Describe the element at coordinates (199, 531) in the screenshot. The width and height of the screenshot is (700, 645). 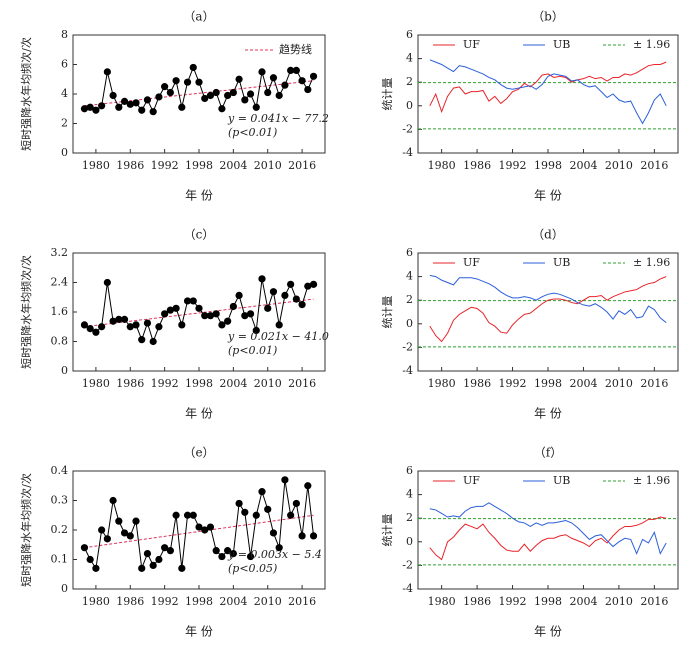
I see `trend-line` at that location.